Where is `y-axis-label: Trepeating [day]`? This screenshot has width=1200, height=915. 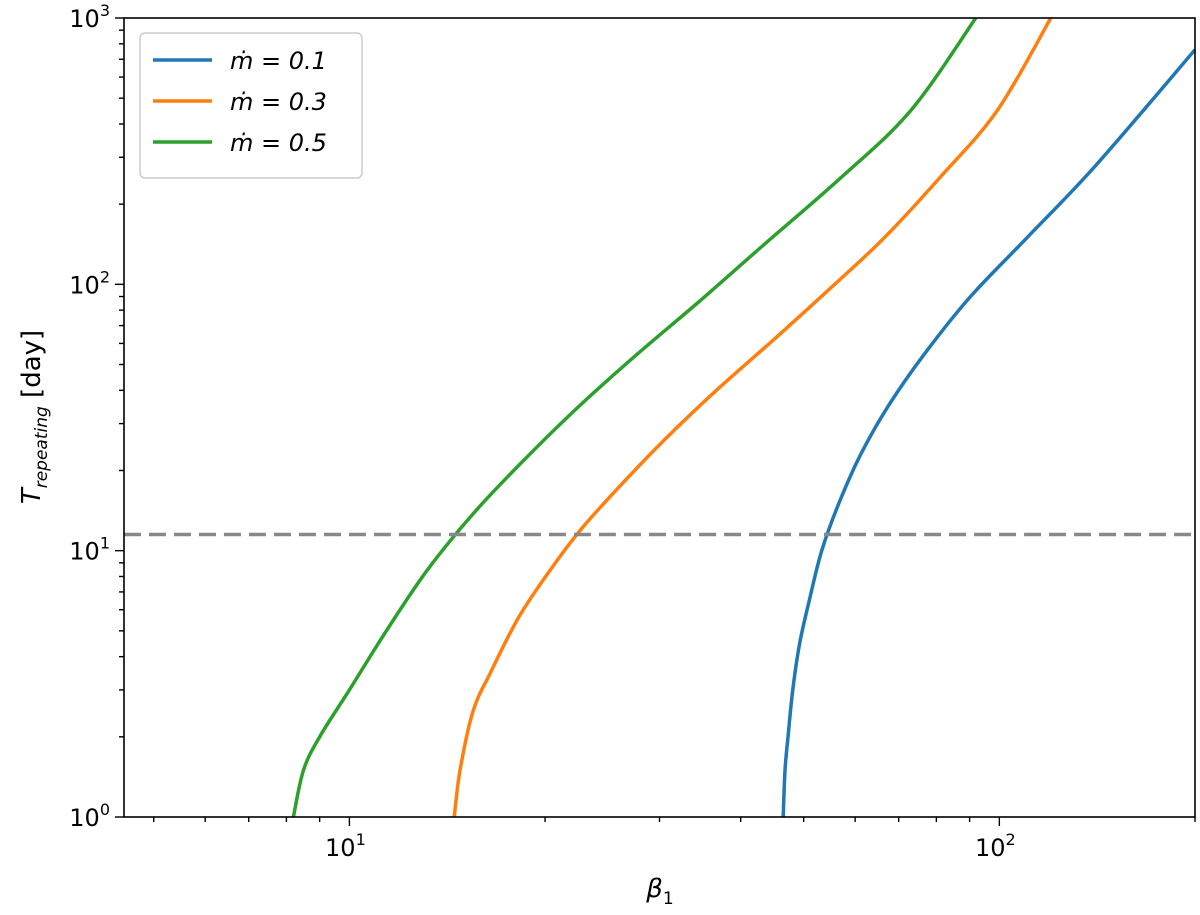
y-axis-label: Trepeating [day] is located at coordinates (34, 417).